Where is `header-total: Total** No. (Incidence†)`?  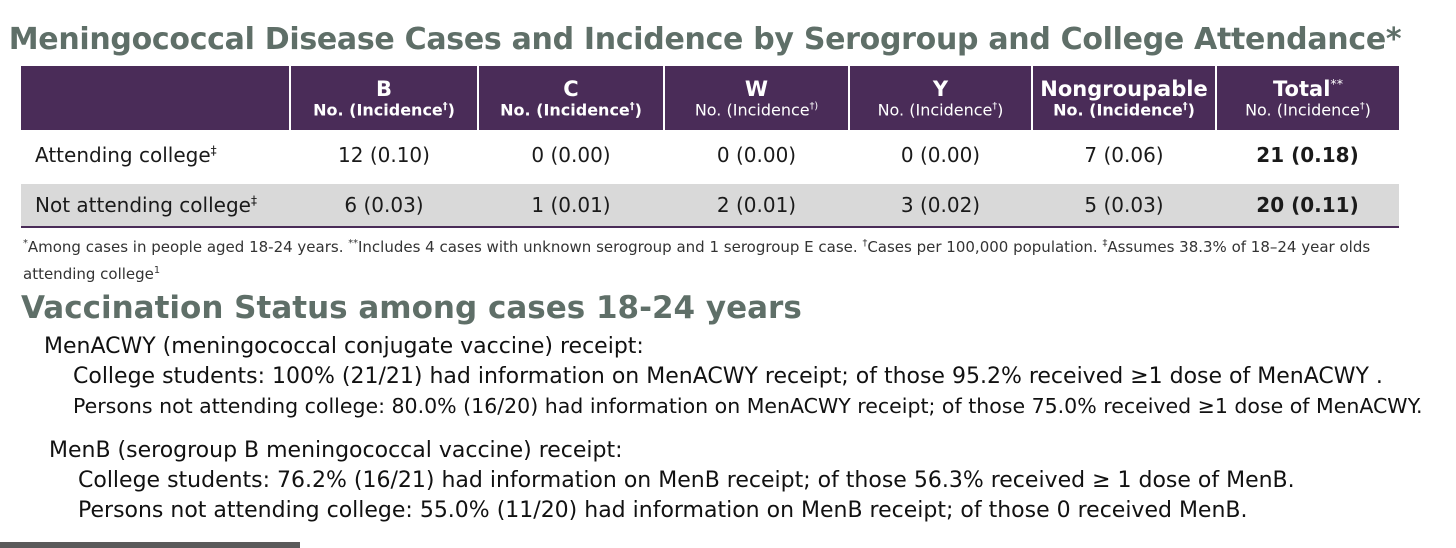 header-total: Total** No. (Incidence†) is located at coordinates (1307, 98).